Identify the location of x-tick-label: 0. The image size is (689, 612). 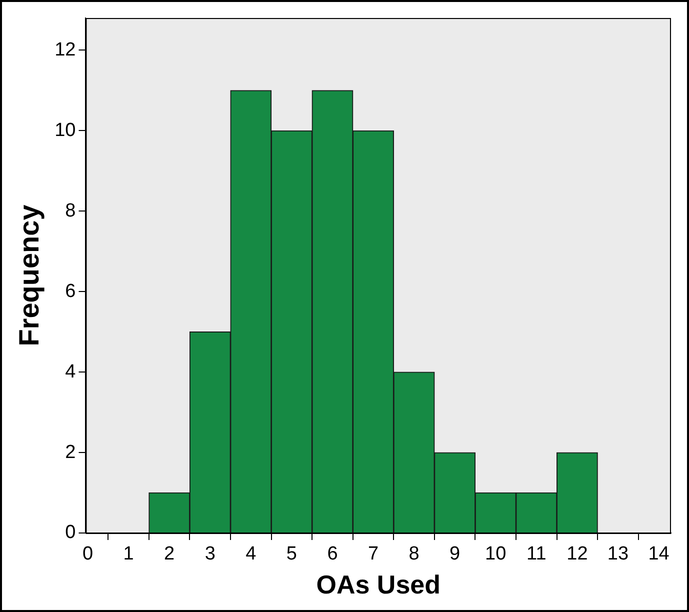
(88, 554).